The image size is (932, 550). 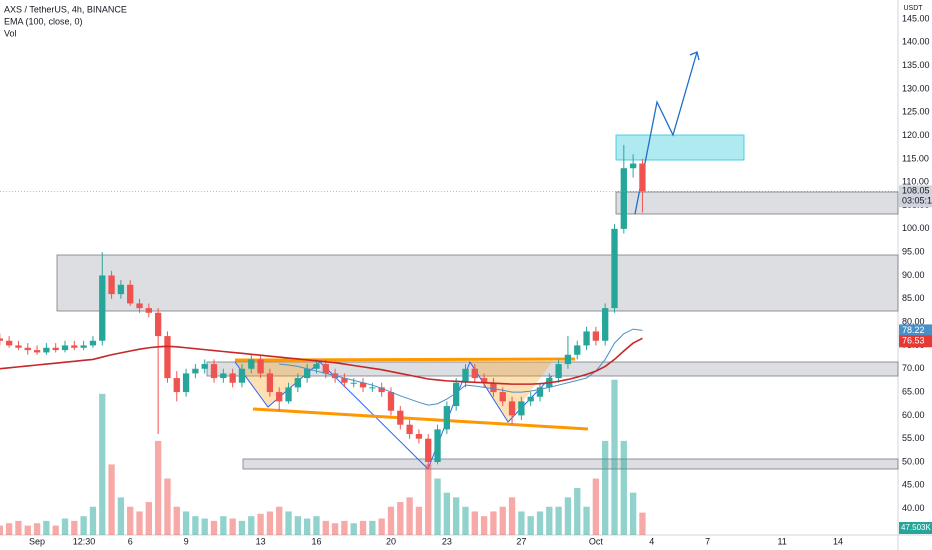 I want to click on y-tick-label: 85.00, so click(x=913, y=298).